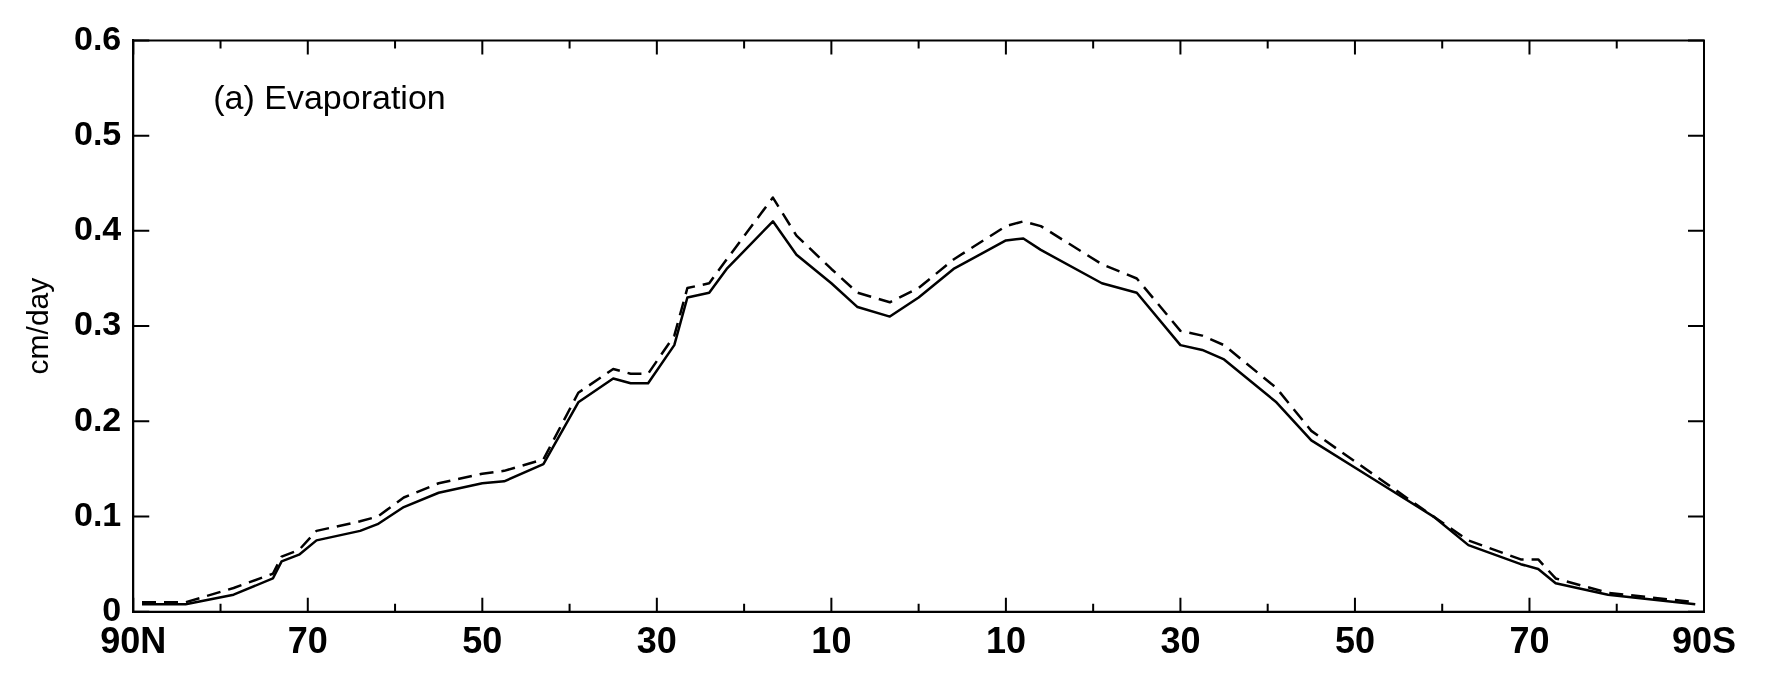 The width and height of the screenshot is (1772, 683). Describe the element at coordinates (98, 228) in the screenshot. I see `y-tick-label: 0.4` at that location.